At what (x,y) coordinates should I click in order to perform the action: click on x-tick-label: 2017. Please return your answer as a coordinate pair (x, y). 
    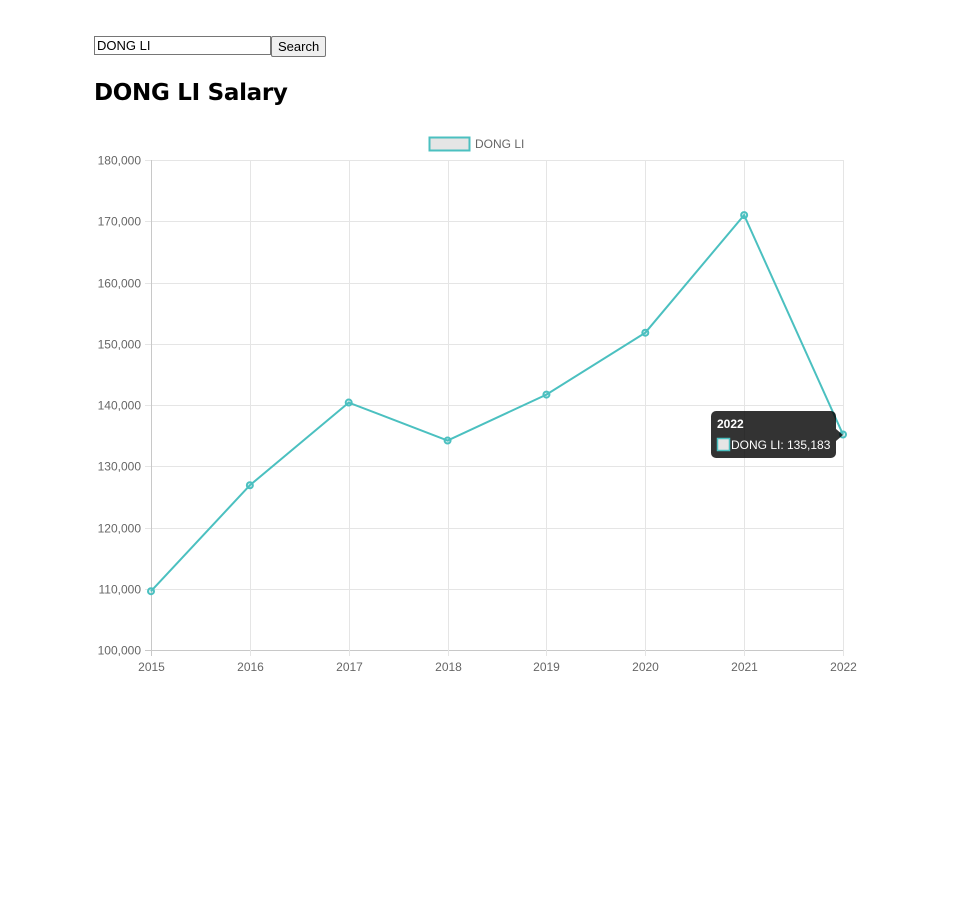
    Looking at the image, I should click on (349, 667).